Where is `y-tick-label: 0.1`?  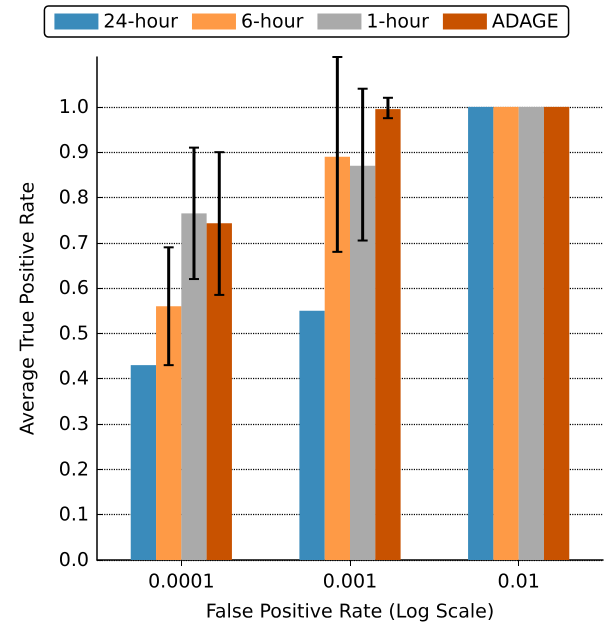
y-tick-label: 0.1 is located at coordinates (73, 515).